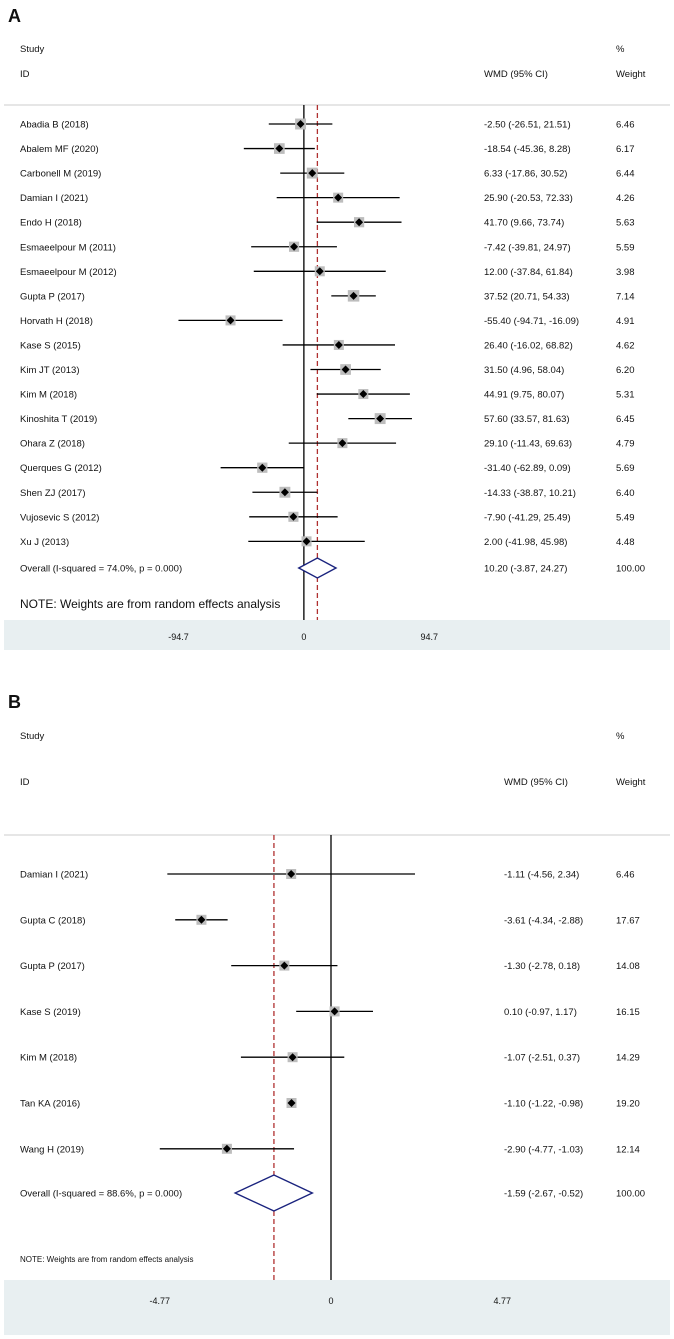  Describe the element at coordinates (543, 920) in the screenshot. I see `panel-b-row-1-ci-text: -3.61 (-4.34, -2.88)` at that location.